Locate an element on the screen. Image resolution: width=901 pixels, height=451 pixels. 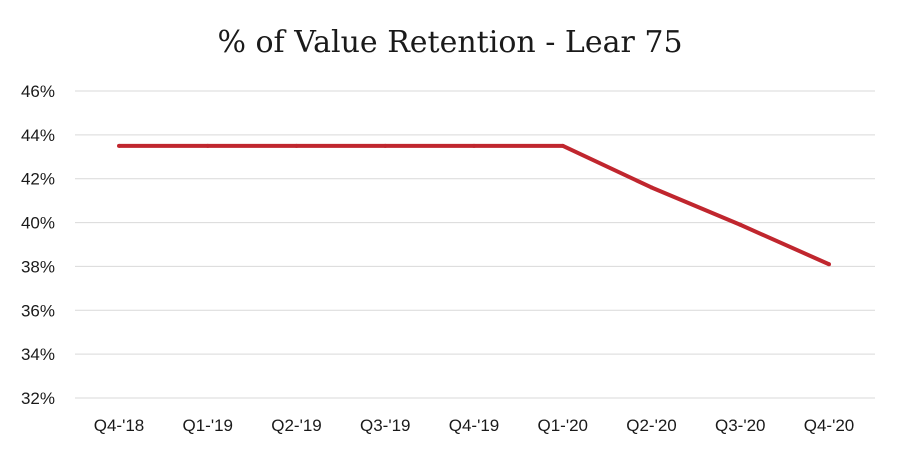
x-tick-label: Q4-'19 is located at coordinates (474, 425).